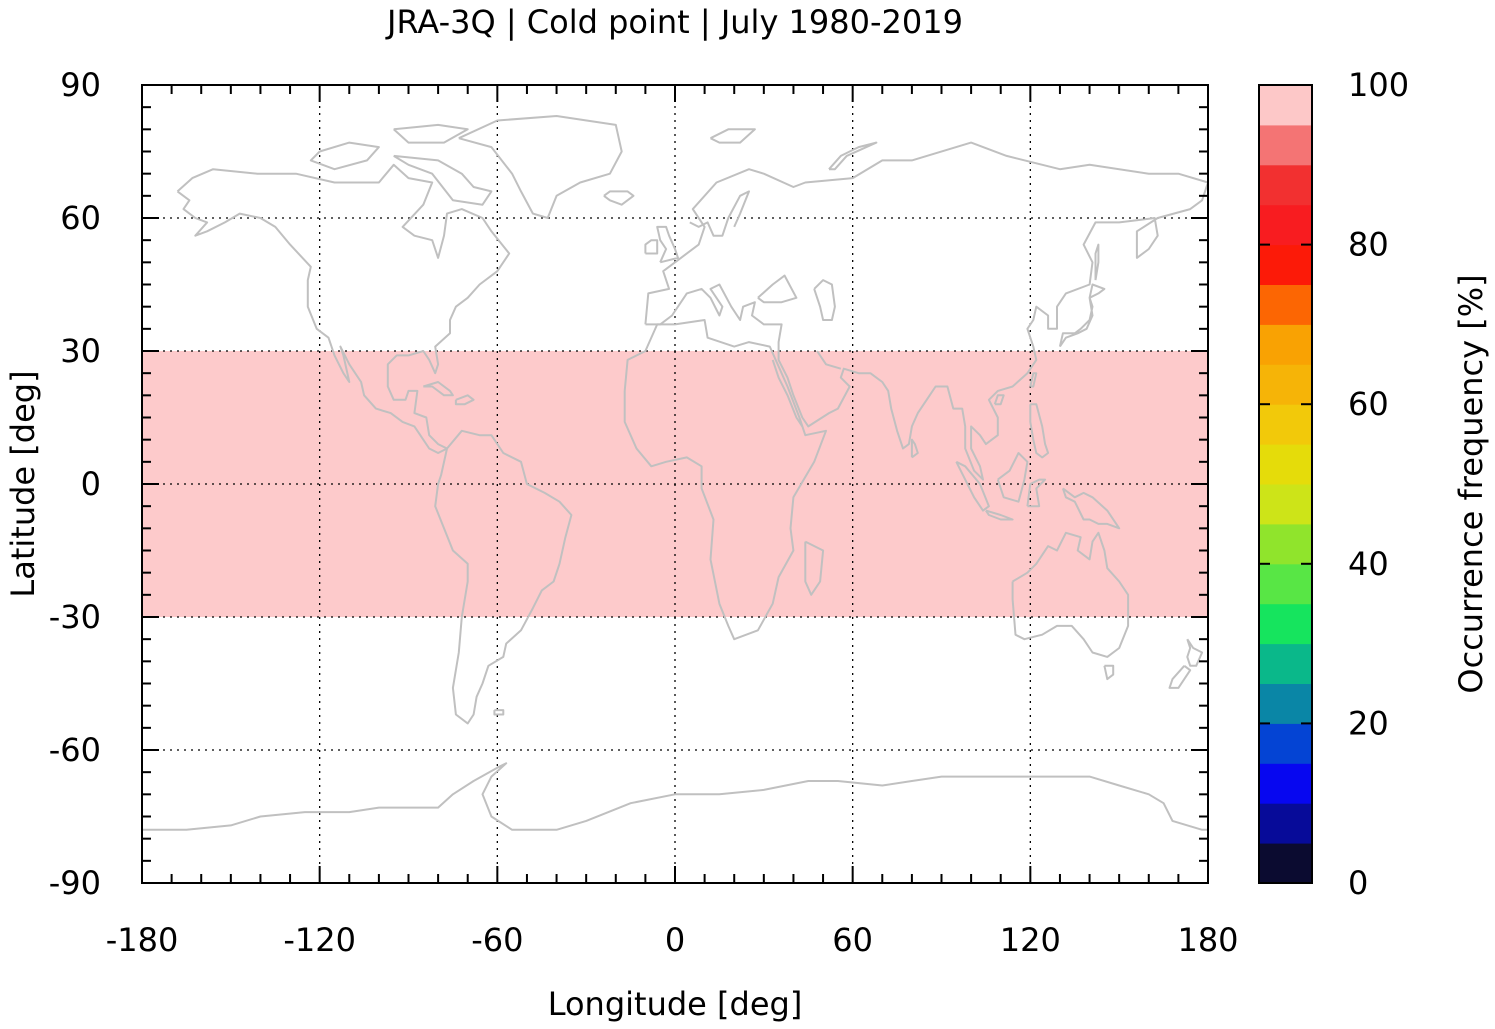 This screenshot has width=1495, height=1029. I want to click on colorbar-tick-label: 40, so click(1368, 564).